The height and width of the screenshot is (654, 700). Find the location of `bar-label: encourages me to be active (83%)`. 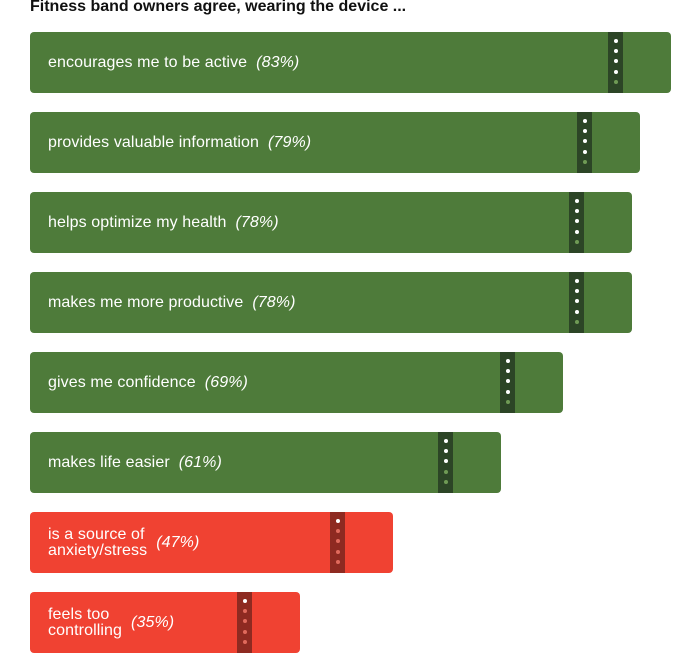

bar-label: encourages me to be active (83%) is located at coordinates (173, 62).